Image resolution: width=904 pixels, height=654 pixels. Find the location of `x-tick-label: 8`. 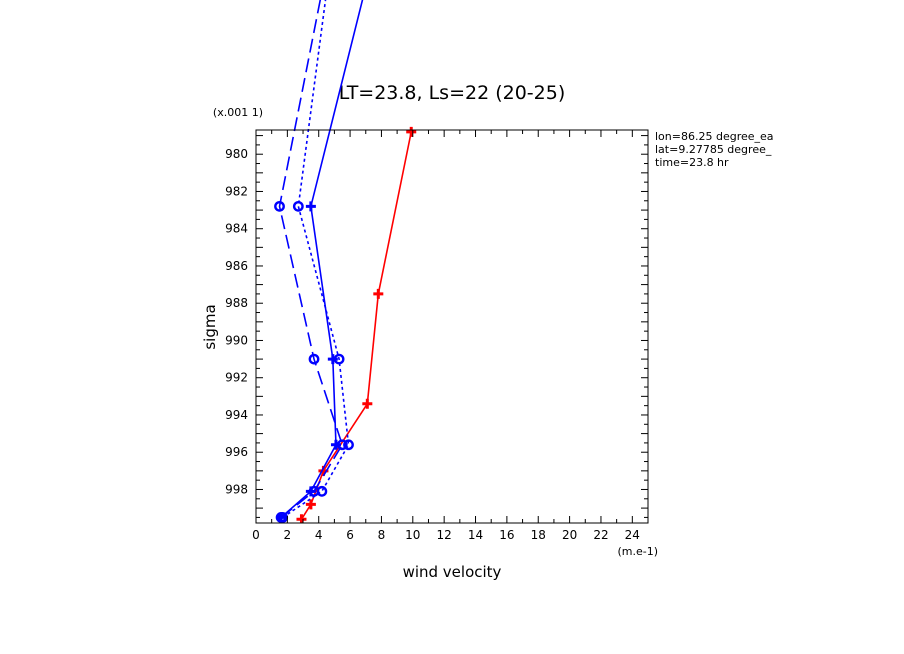

x-tick-label: 8 is located at coordinates (382, 535).